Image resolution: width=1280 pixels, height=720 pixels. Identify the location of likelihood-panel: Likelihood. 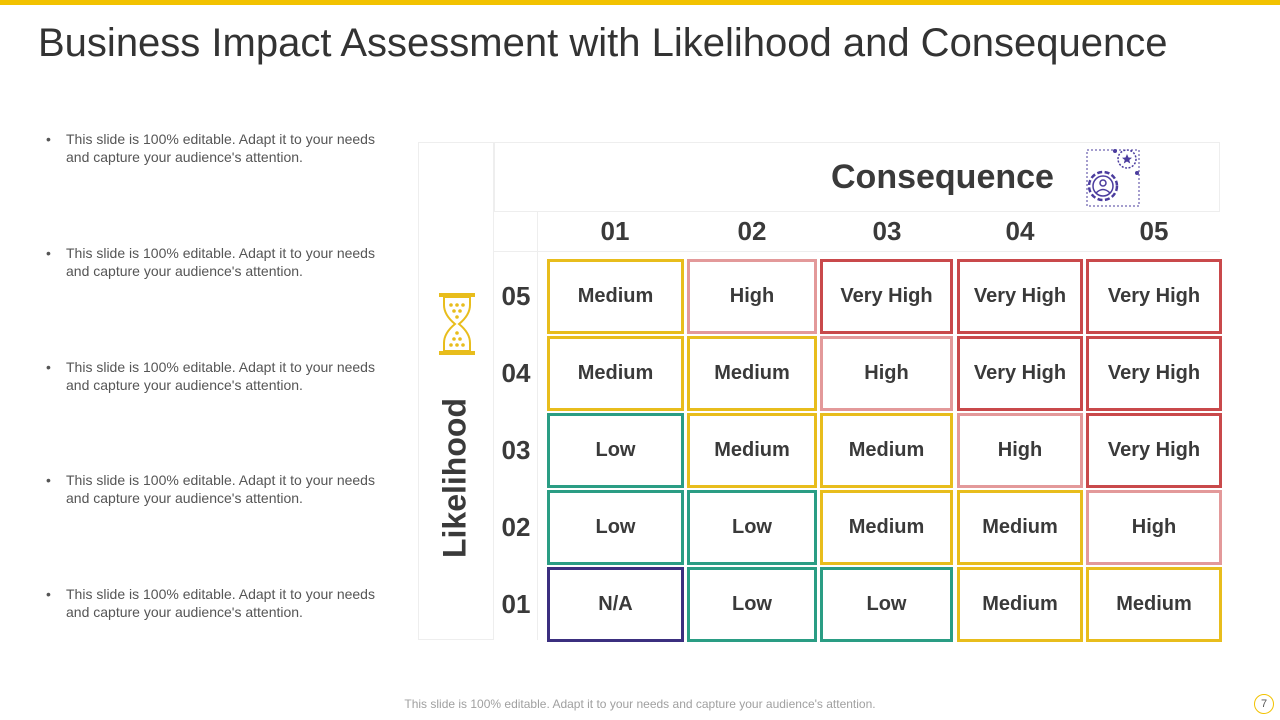
(456, 391).